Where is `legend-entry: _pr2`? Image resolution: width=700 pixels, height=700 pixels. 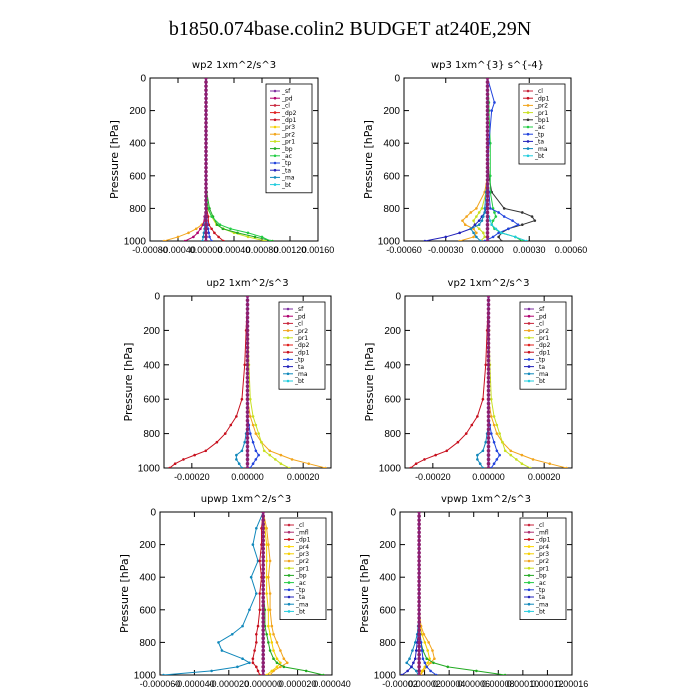 legend-entry: _pr2 is located at coordinates (301, 331).